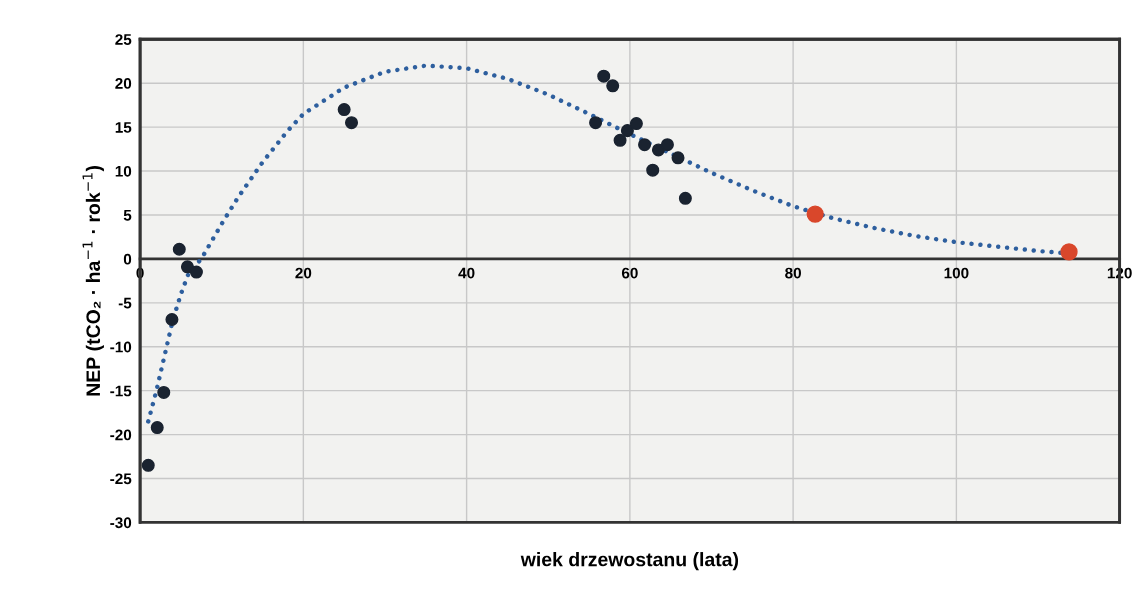 This screenshot has height=604, width=1139. I want to click on y-tick-label: 25, so click(123, 39).